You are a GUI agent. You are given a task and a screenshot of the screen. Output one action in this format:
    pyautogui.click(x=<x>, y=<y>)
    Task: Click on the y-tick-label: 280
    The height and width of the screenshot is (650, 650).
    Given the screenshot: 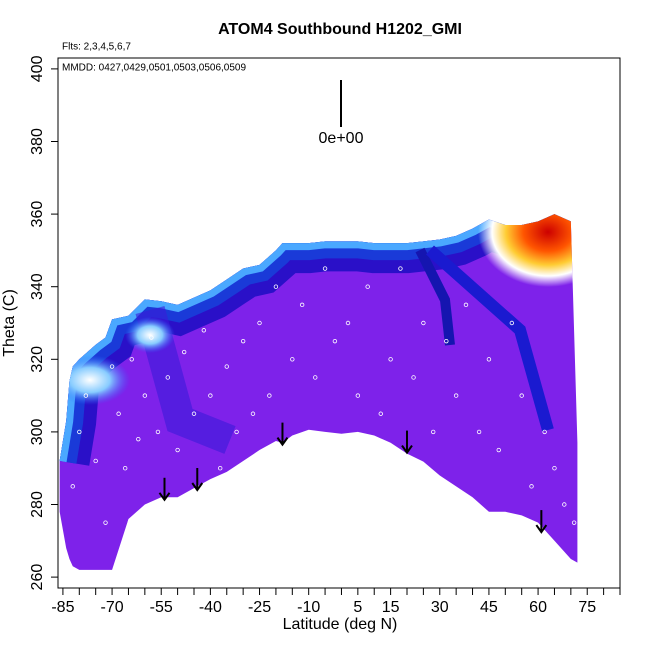 What is the action you would take?
    pyautogui.click(x=37, y=504)
    